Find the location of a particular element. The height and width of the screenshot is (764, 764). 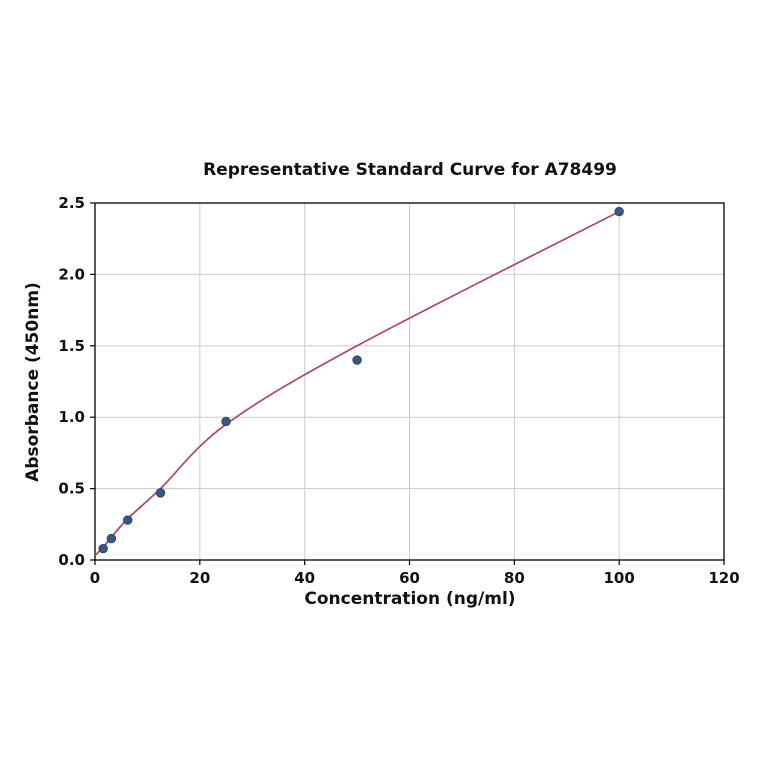

x-tick-label: 60 is located at coordinates (409, 578).